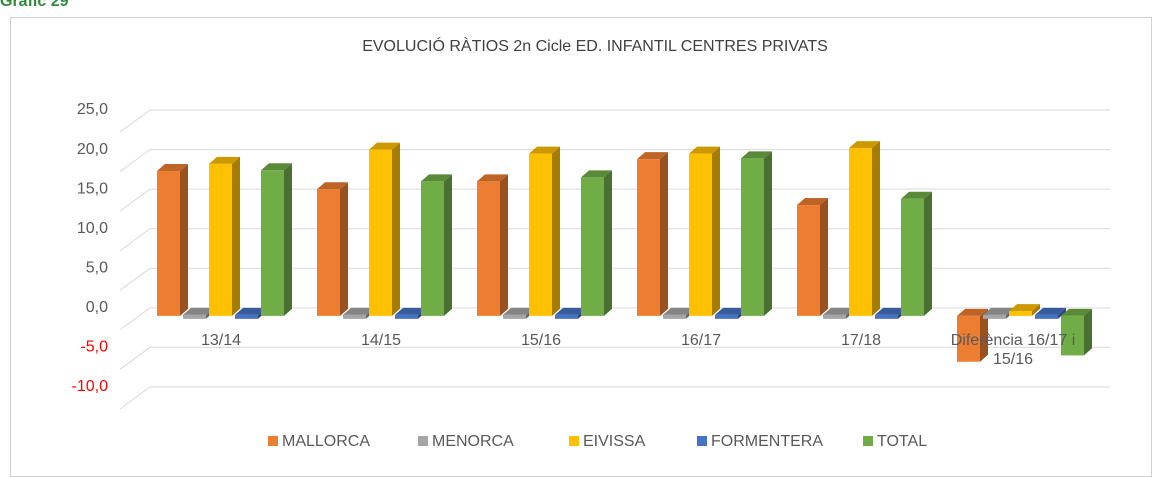  I want to click on y-tick-label: 25,0, so click(92, 109).